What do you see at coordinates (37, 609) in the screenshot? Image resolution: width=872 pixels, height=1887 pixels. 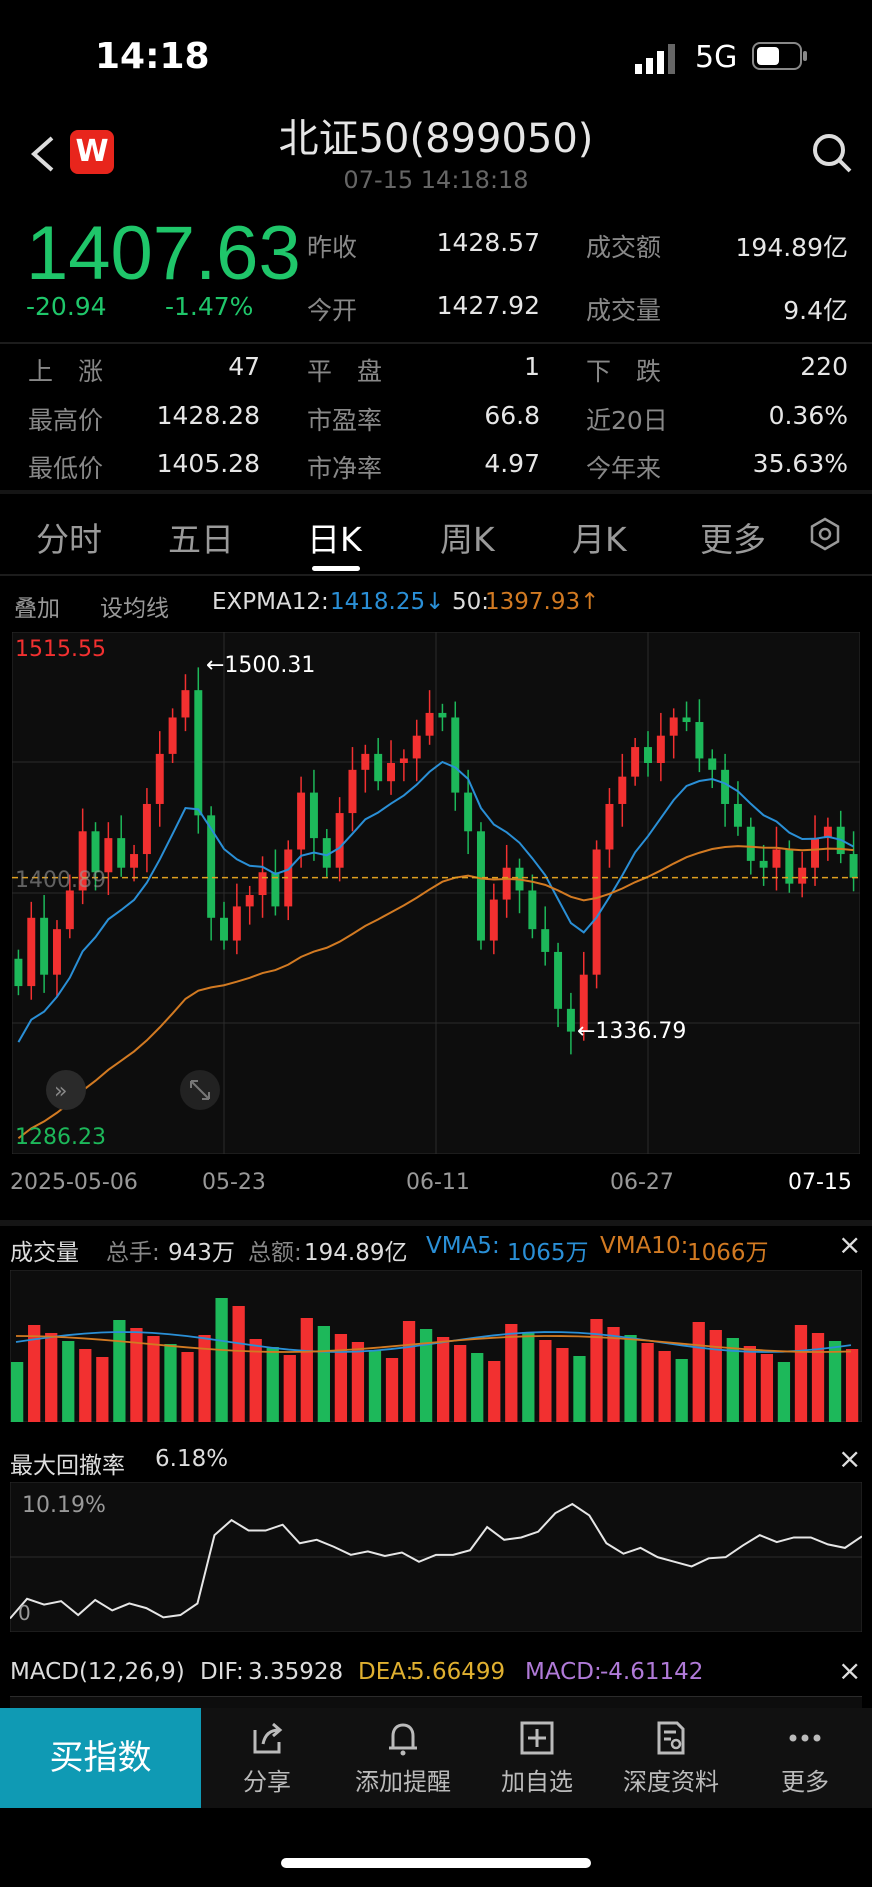 I see `overlay-button: 叠加` at bounding box center [37, 609].